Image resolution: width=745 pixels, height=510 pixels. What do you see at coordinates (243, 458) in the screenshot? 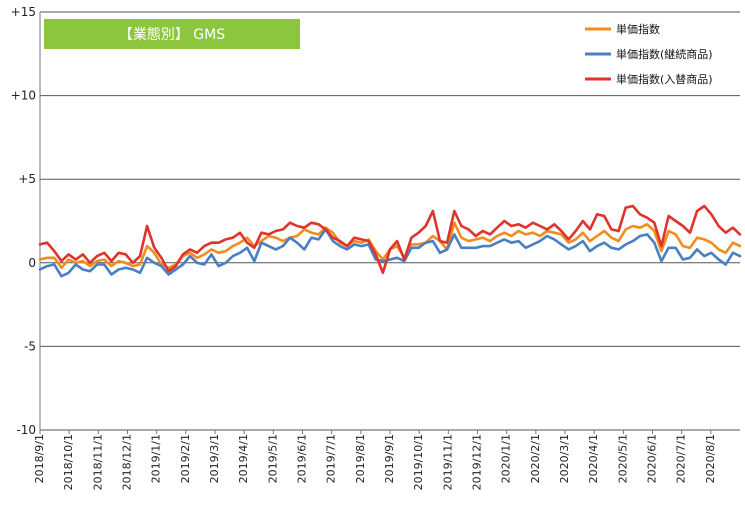
I see `x-tick-label: 2019/4/1` at bounding box center [243, 458].